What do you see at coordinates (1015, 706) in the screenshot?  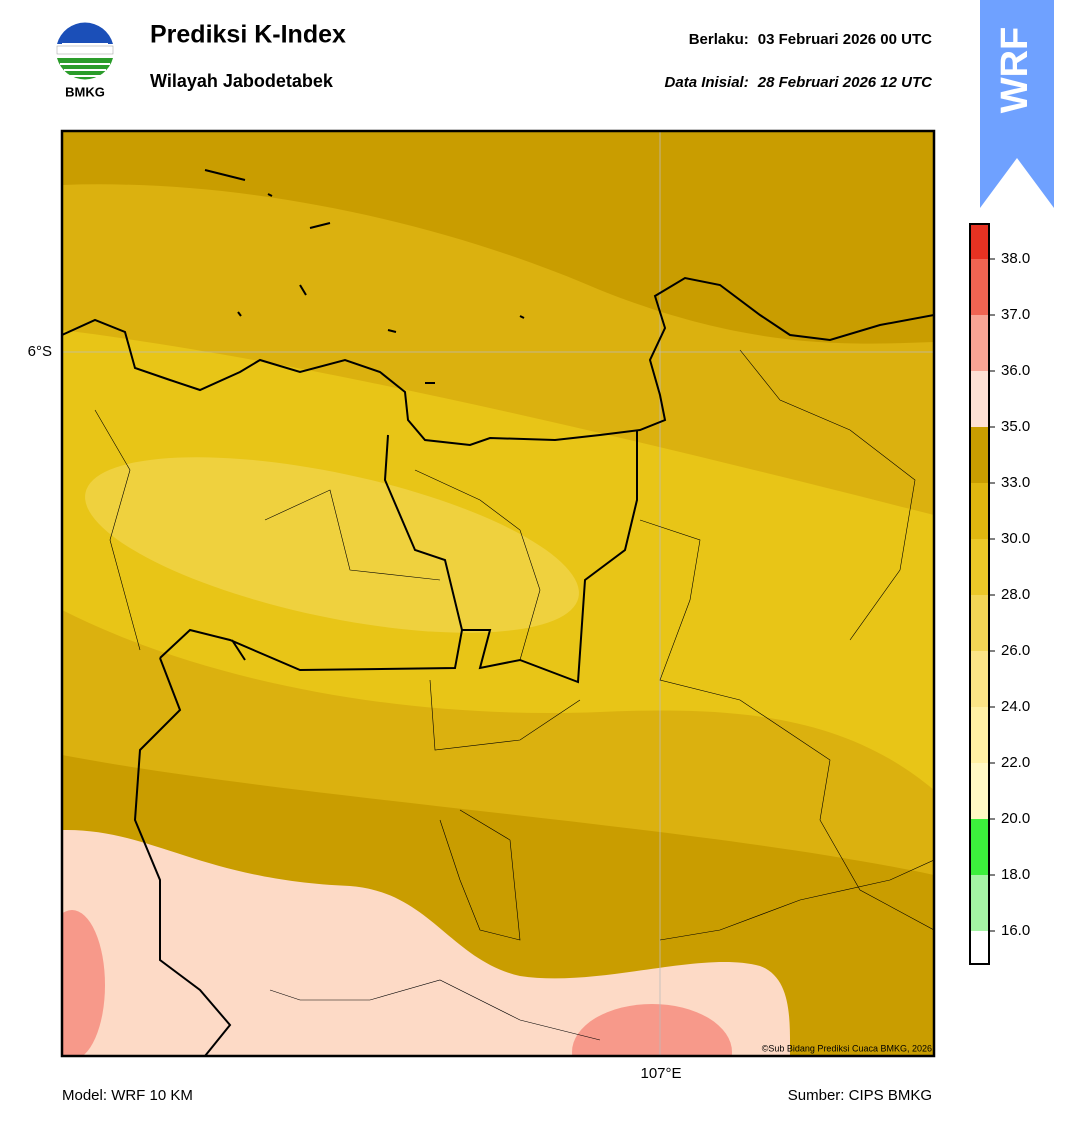 I see `colorbar-tick-label: 24.0` at bounding box center [1015, 706].